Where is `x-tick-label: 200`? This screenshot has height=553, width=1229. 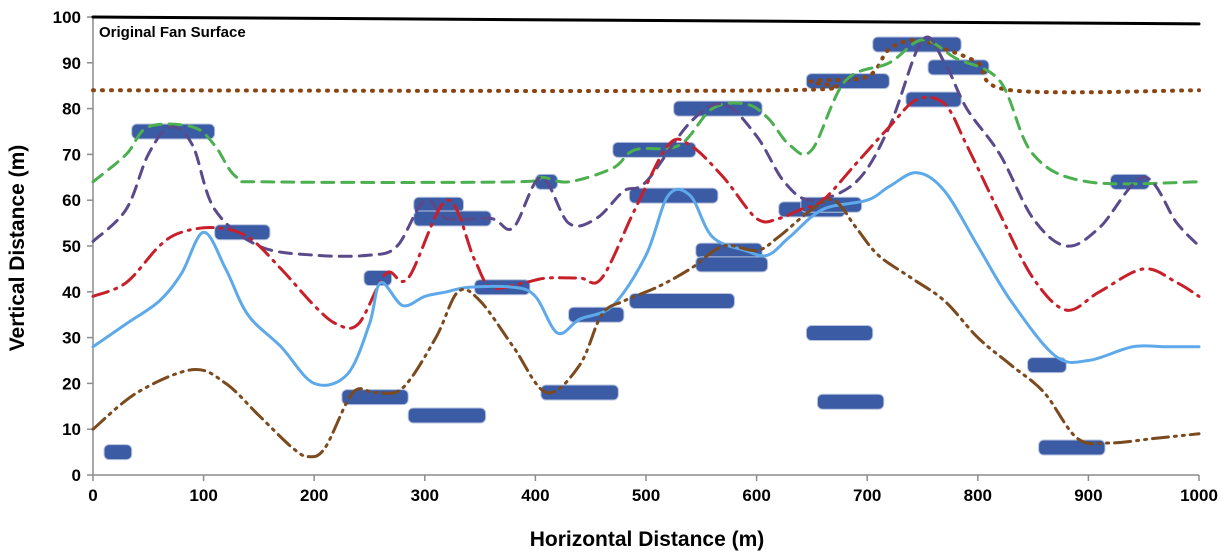 x-tick-label: 200 is located at coordinates (314, 495).